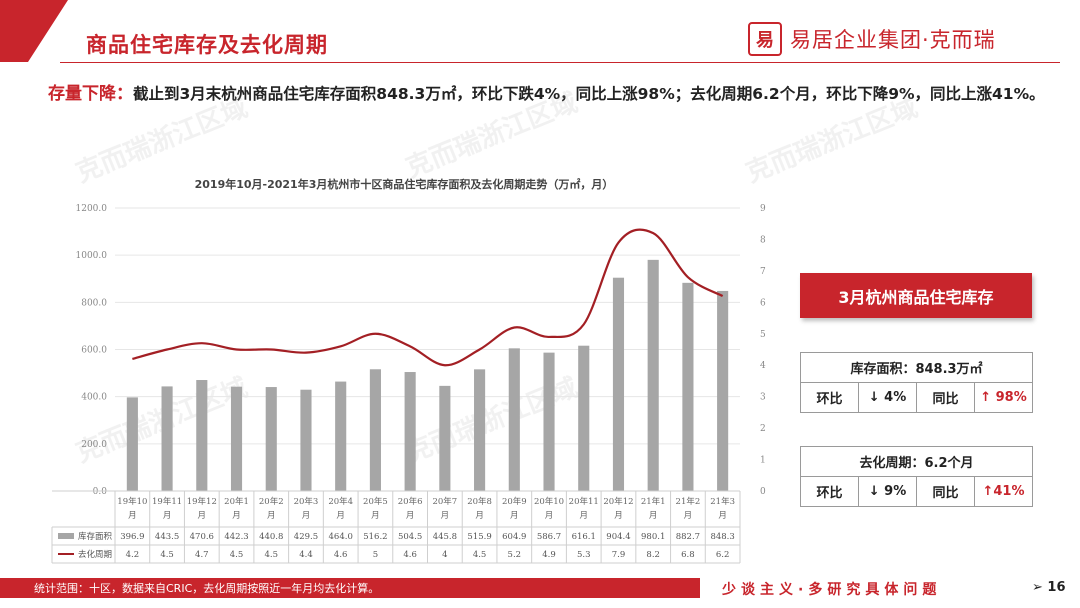 The width and height of the screenshot is (1080, 608). I want to click on bar-value-label: 848.3, so click(722, 537).